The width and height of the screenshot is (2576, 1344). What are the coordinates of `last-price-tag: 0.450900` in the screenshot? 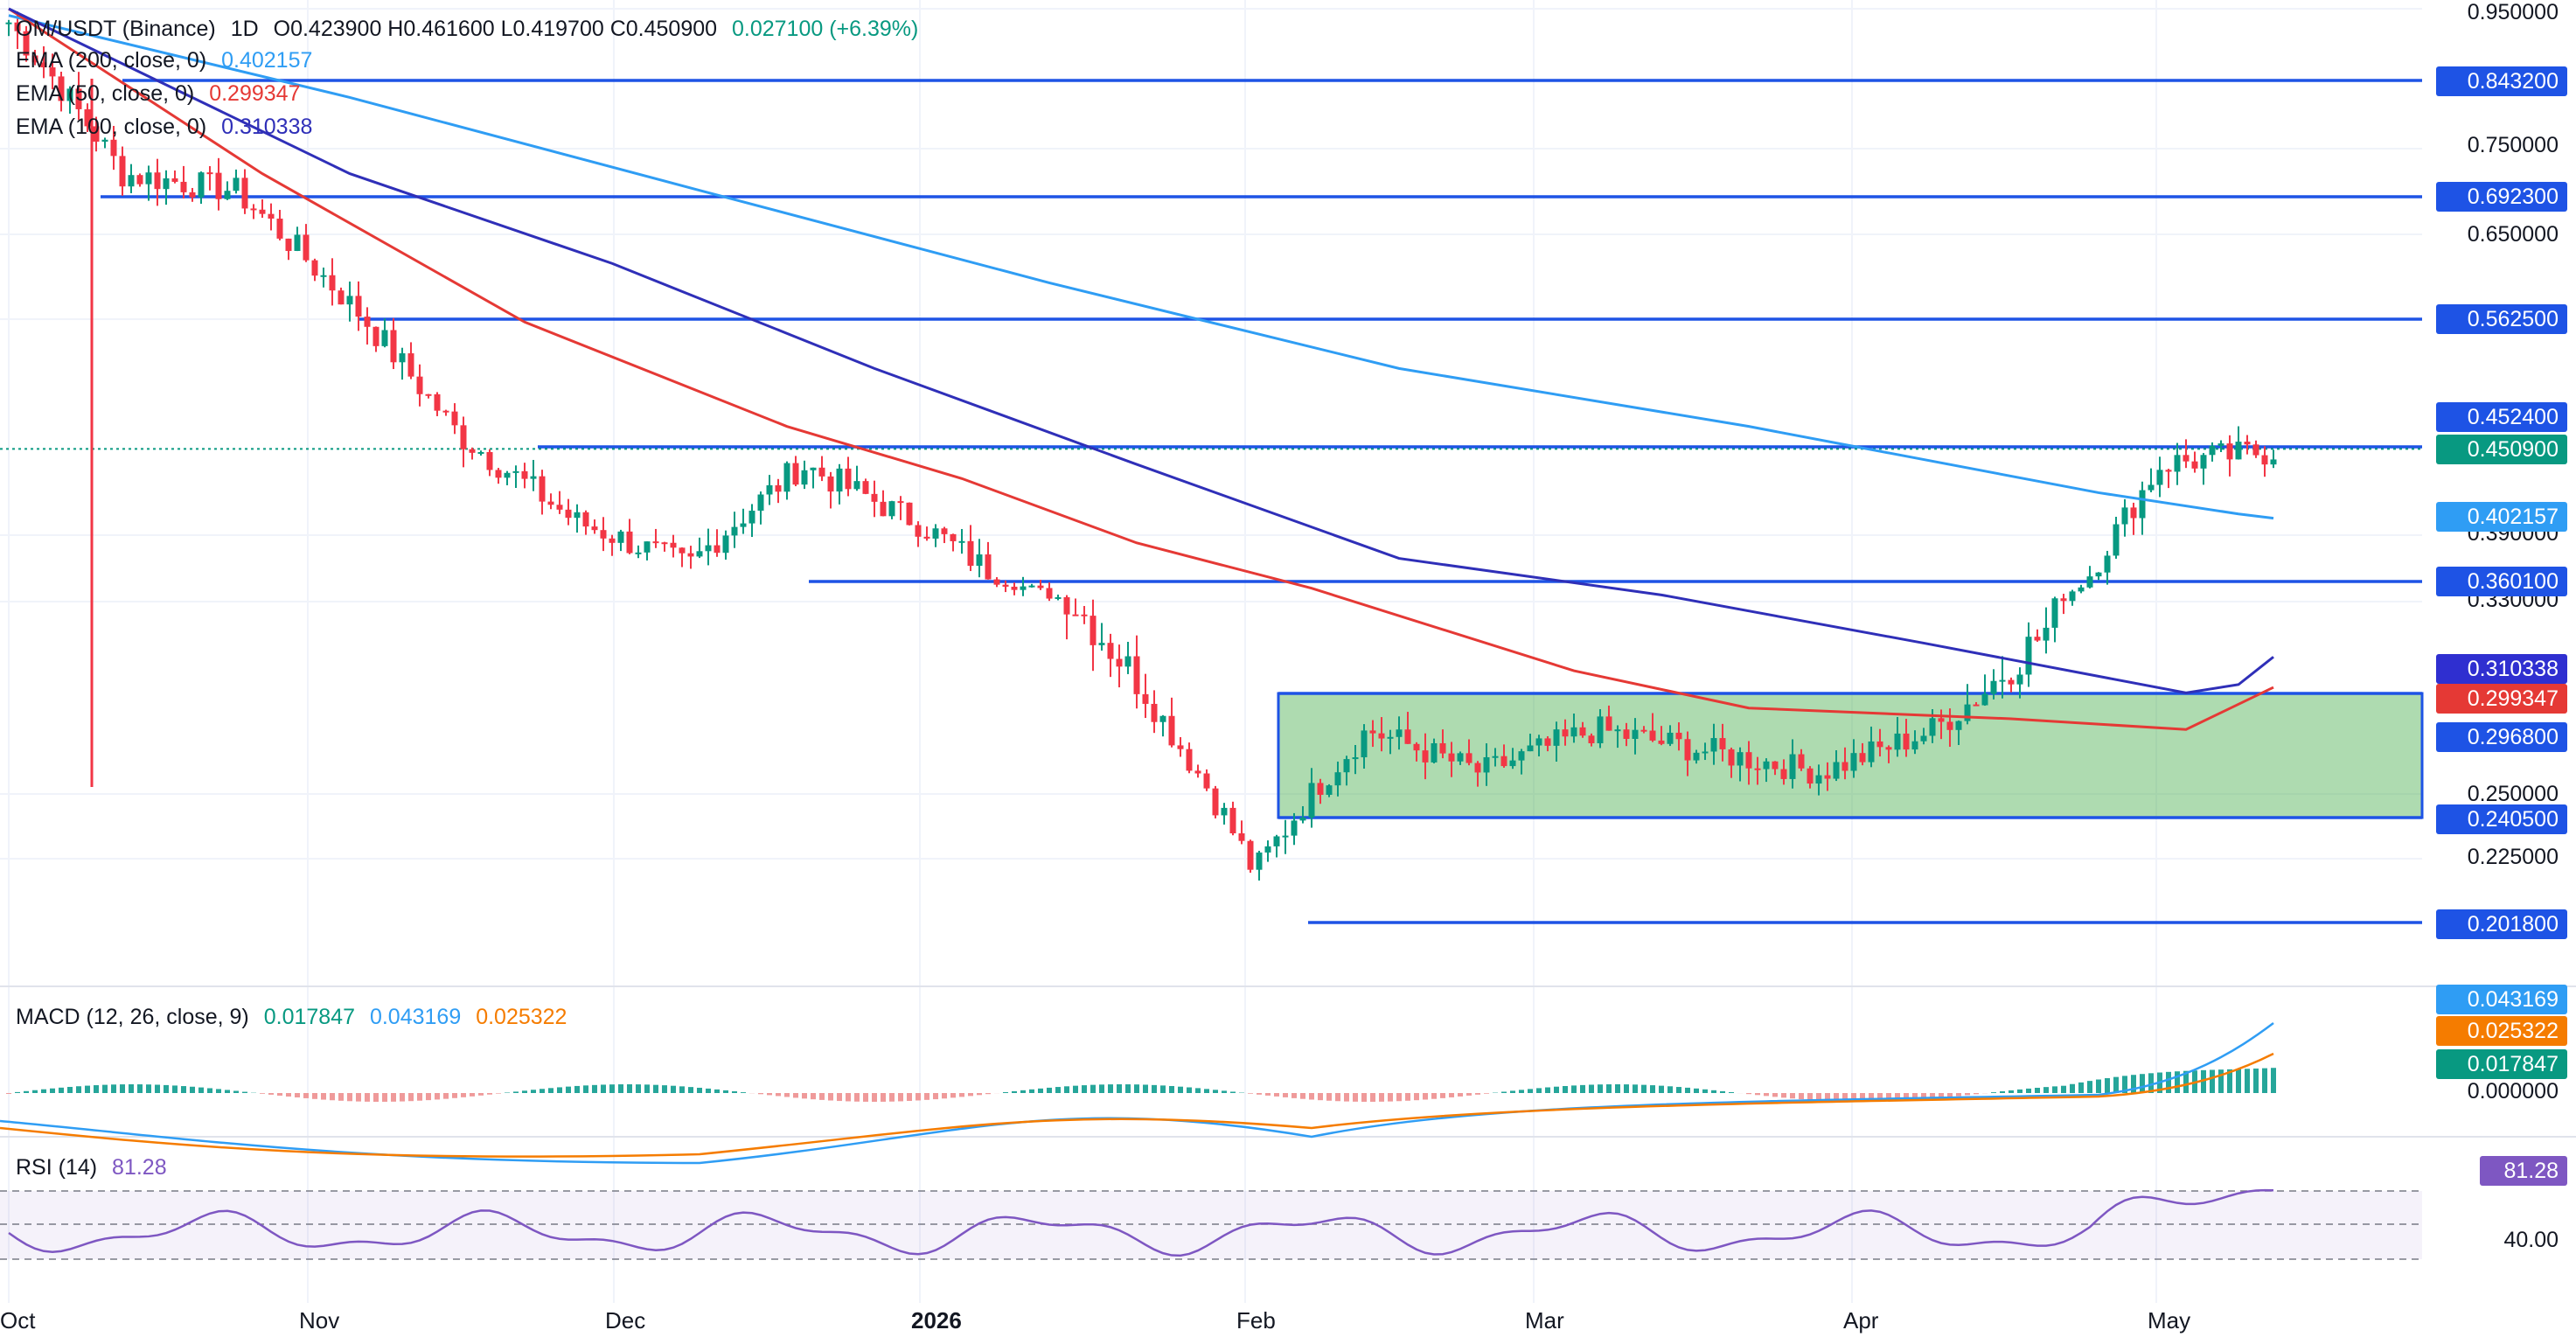 It's located at (2501, 449).